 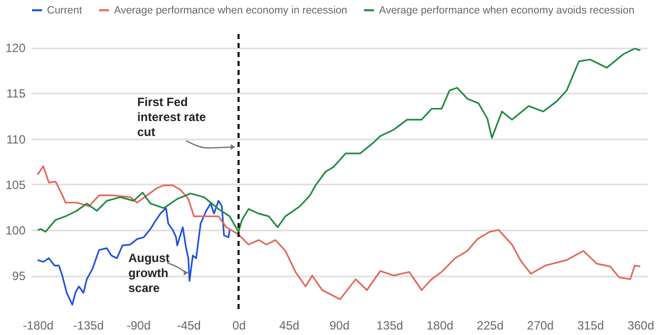 I want to click on x-tick-label: 360d, so click(x=640, y=325).